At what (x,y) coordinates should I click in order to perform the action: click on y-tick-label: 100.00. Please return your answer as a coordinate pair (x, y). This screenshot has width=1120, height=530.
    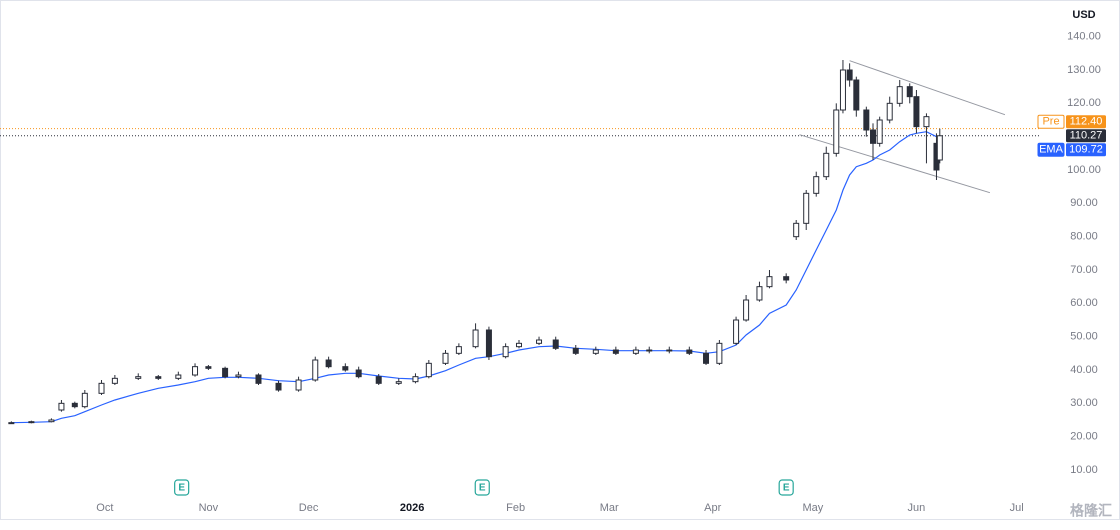
    Looking at the image, I should click on (1084, 170).